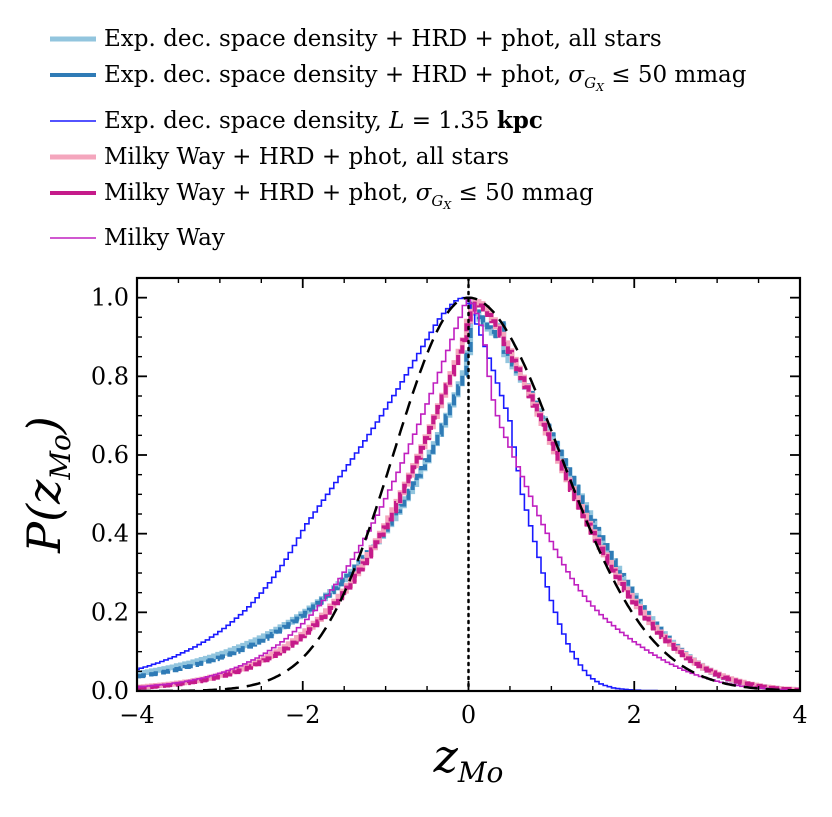 Image resolution: width=832 pixels, height=817 pixels. I want to click on y-tick-label: 0.6, so click(110, 455).